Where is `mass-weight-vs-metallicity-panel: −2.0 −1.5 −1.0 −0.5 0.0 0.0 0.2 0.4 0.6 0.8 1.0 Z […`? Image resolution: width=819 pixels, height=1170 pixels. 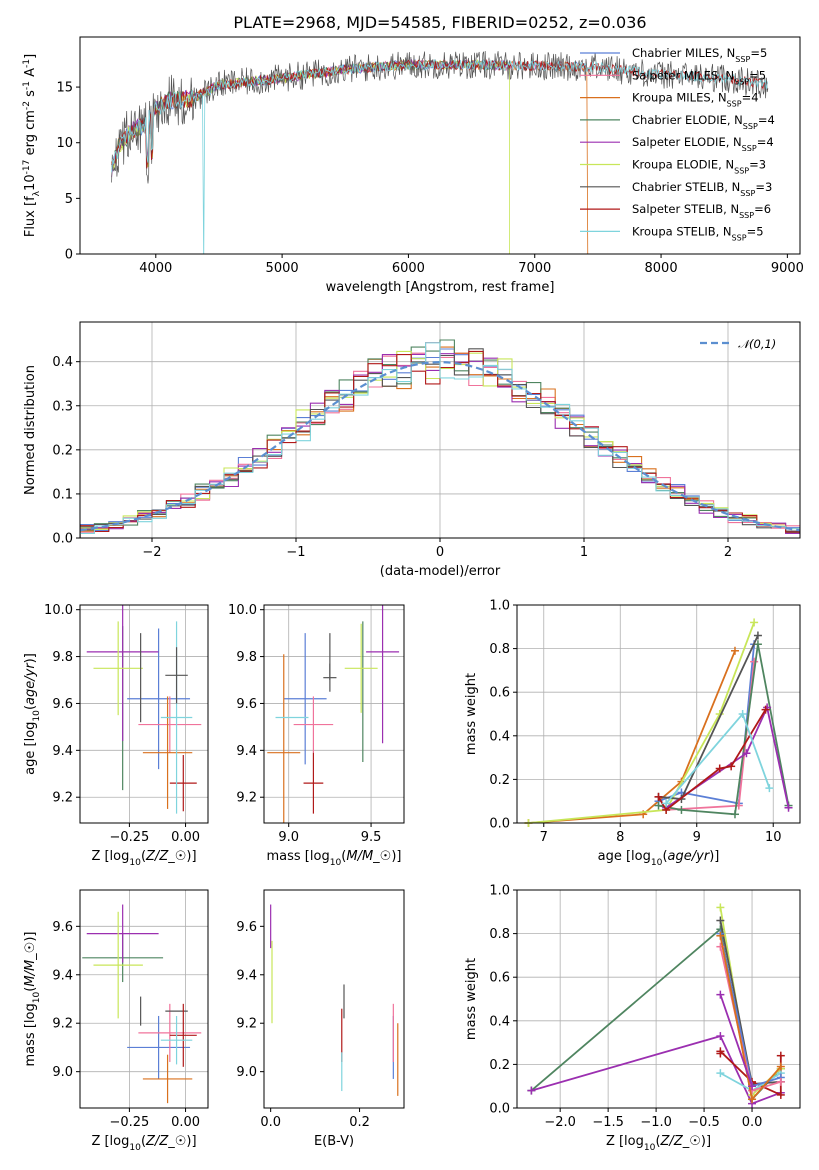
mass-weight-vs-metallicity-panel: −2.0 −1.5 −1.0 −0.5 0.0 0.0 0.2 0.4 0.6 0.8 1.0 Z [… is located at coordinates (632, 1018).